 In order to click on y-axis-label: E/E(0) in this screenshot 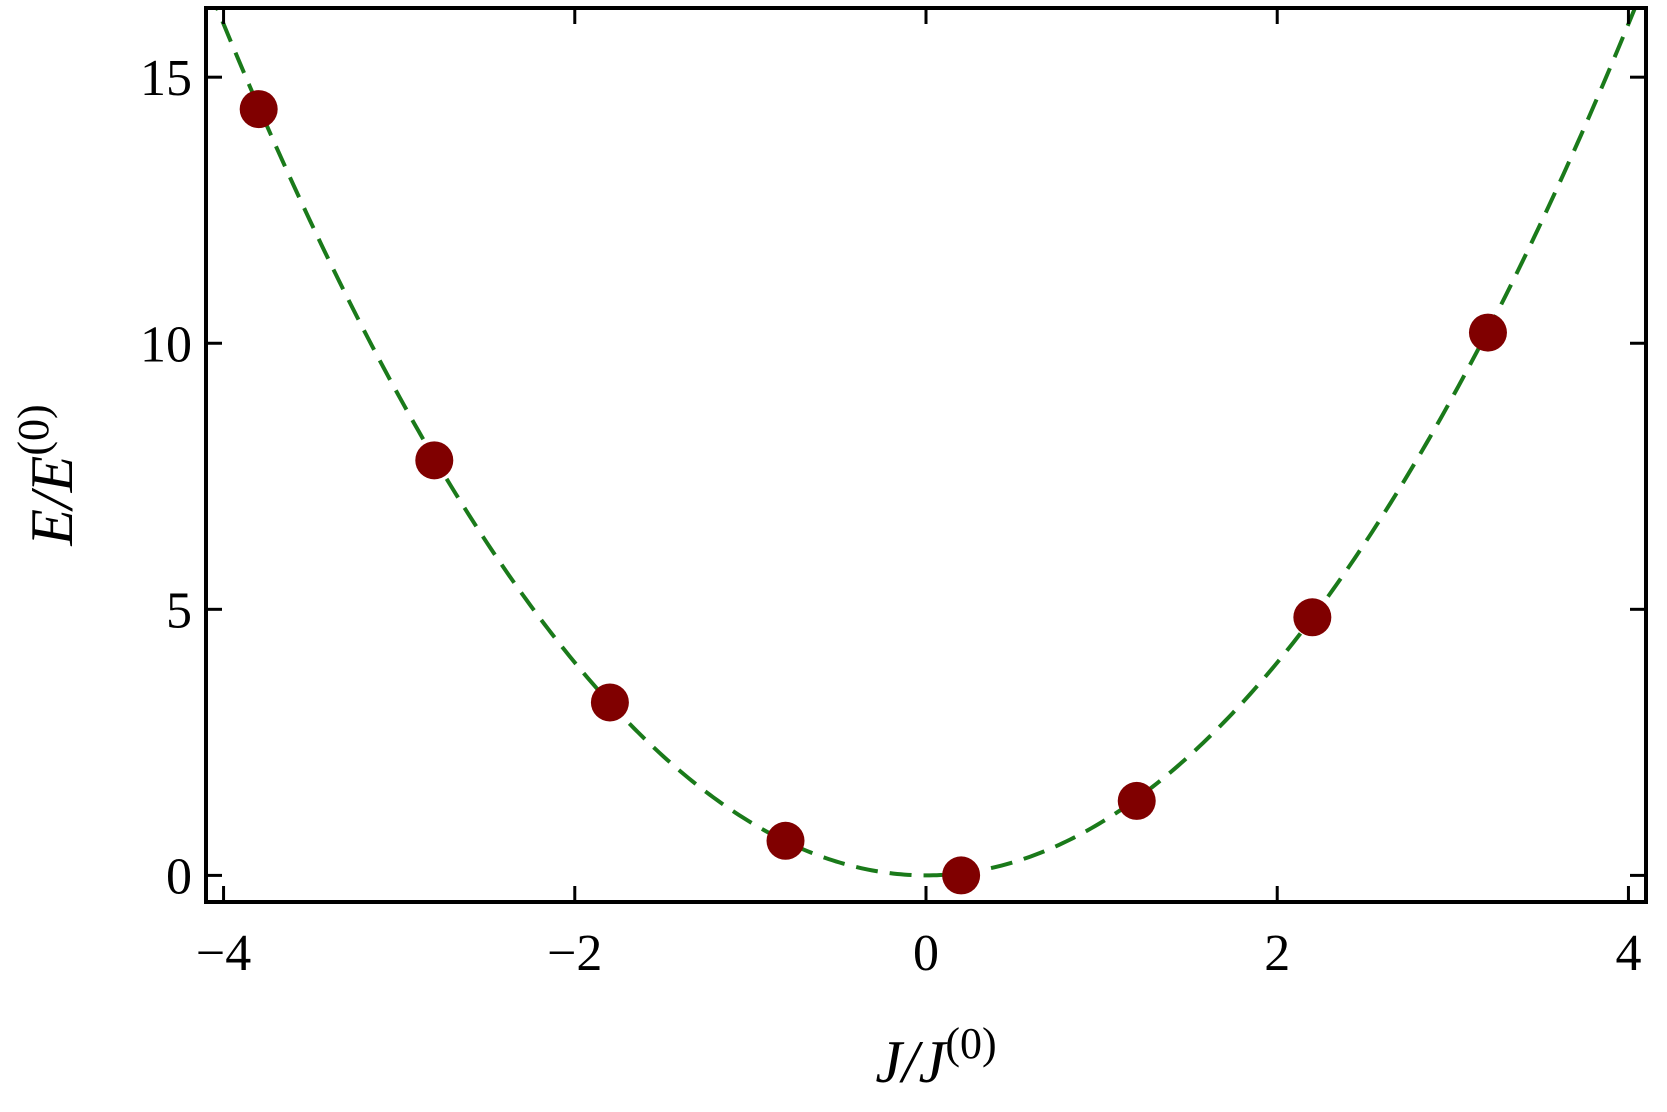, I will do `click(47, 475)`.